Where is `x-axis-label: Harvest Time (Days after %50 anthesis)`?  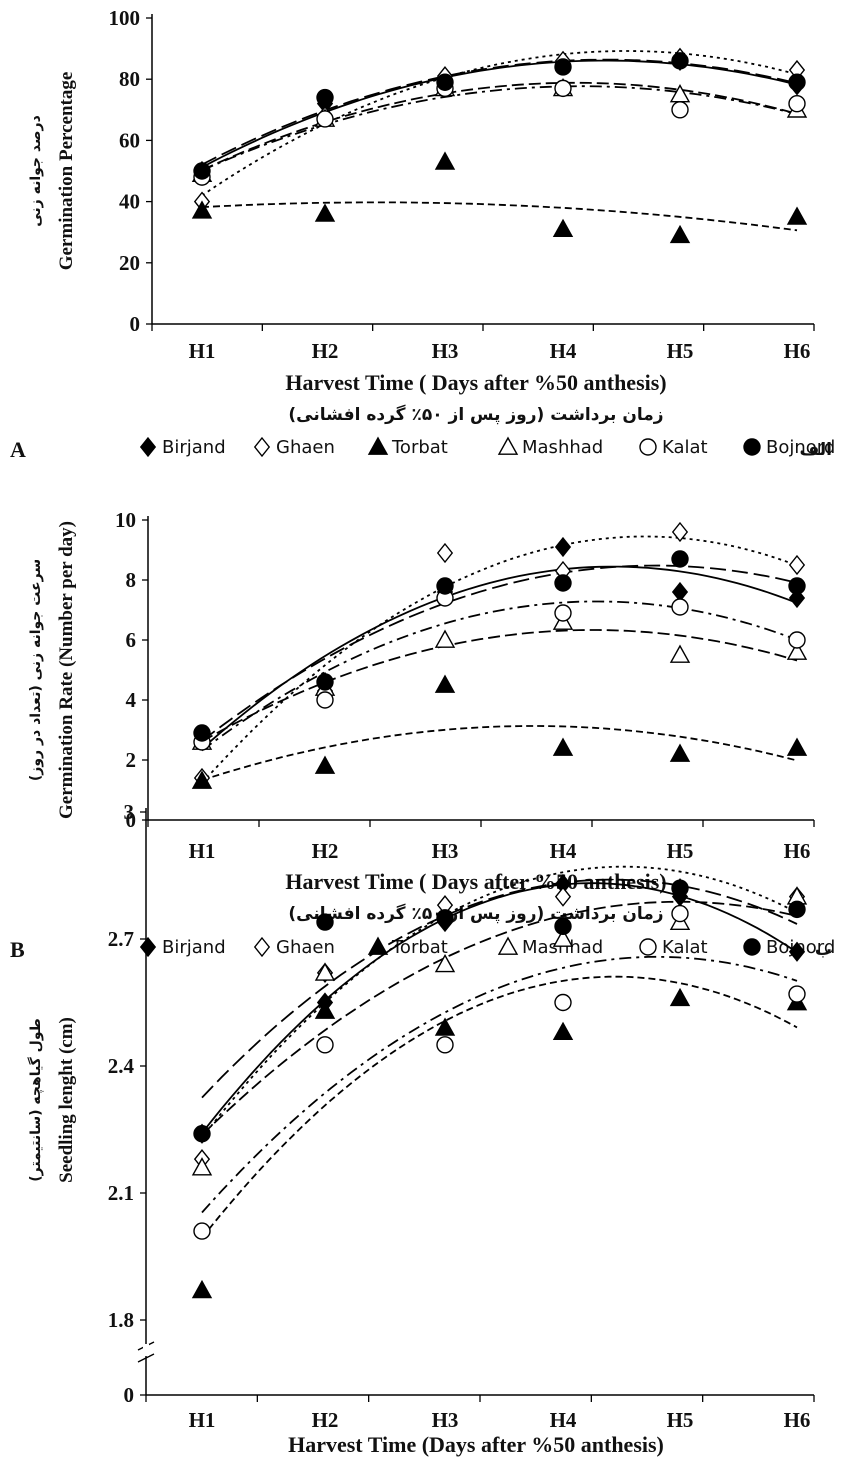 x-axis-label: Harvest Time (Days after %50 anthesis) is located at coordinates (476, 1444).